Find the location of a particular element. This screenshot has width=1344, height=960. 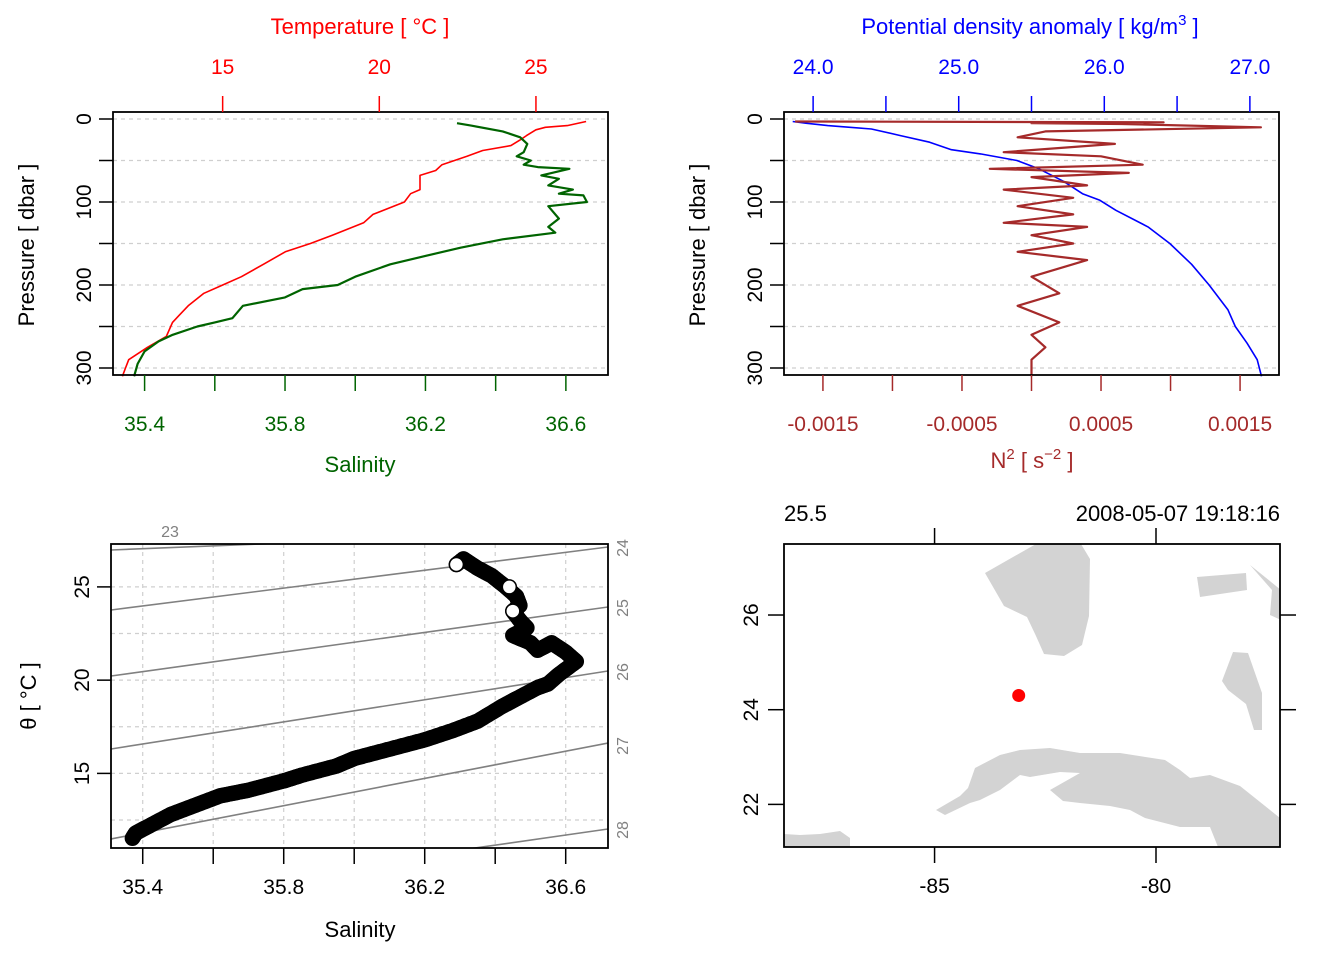

map-timestamp-label: 2008-05-07 19:18:16 is located at coordinates (1178, 513).